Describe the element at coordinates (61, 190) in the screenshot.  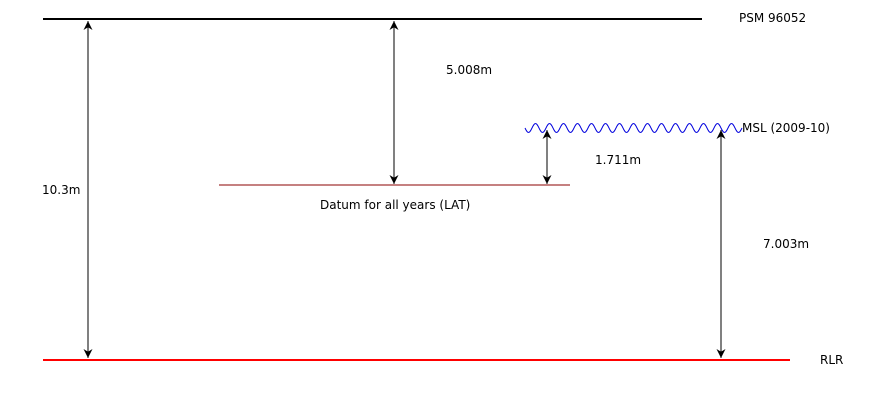
I see `psm-to-rlr-value: 10.3m` at that location.